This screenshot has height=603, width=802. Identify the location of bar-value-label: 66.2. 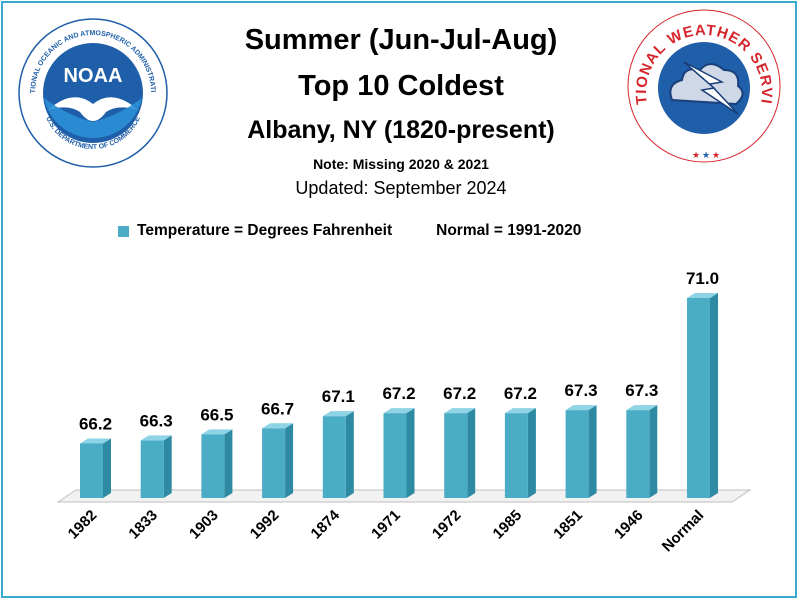
(95, 423).